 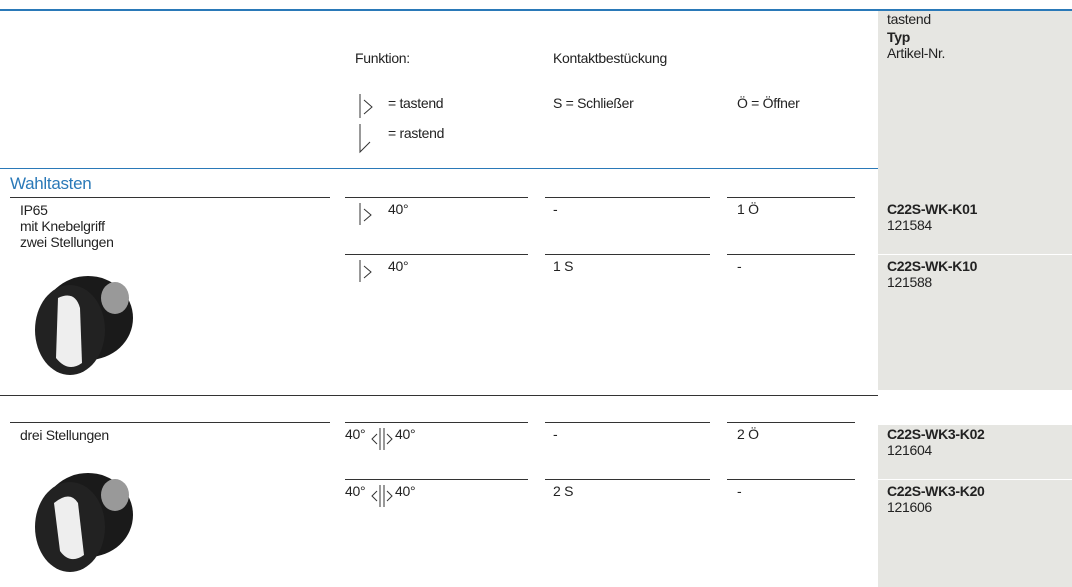 I want to click on artikel: 121604, so click(x=909, y=450).